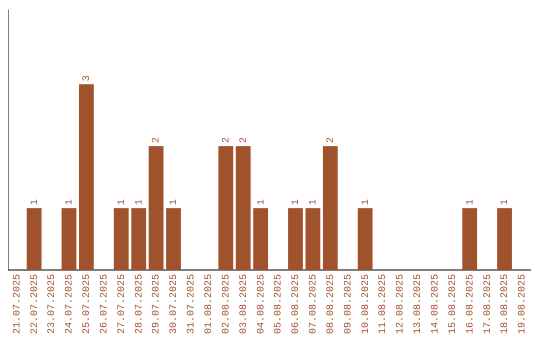  What do you see at coordinates (384, 304) in the screenshot?
I see `x-tick-label: 11.08.2025` at bounding box center [384, 304].